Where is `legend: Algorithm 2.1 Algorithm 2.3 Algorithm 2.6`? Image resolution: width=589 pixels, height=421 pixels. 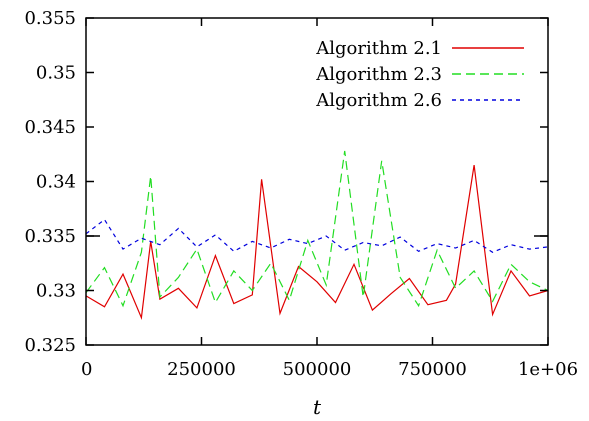
legend: Algorithm 2.1 Algorithm 2.3 Algorithm 2.6 is located at coordinates (419, 74).